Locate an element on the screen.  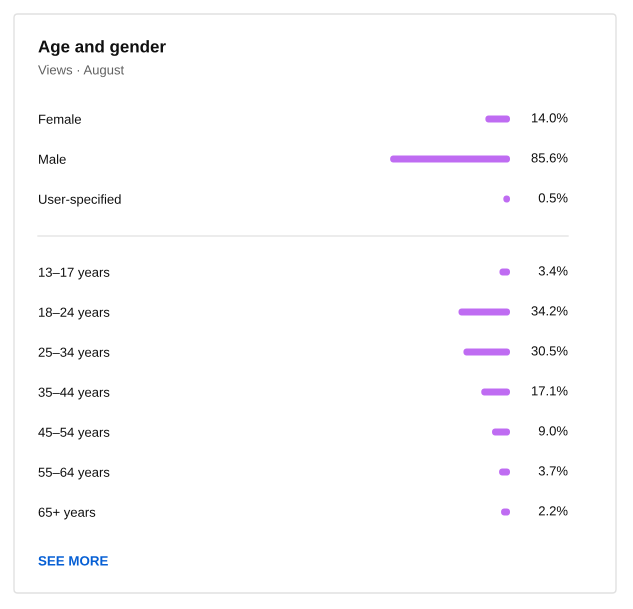
y-tick-label: 35–44 years is located at coordinates (74, 394).